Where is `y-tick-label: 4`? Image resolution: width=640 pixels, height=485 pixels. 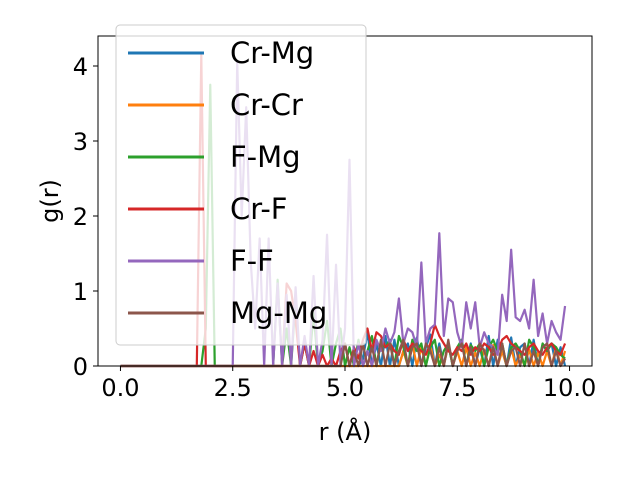
y-tick-label: 4 is located at coordinates (80, 67).